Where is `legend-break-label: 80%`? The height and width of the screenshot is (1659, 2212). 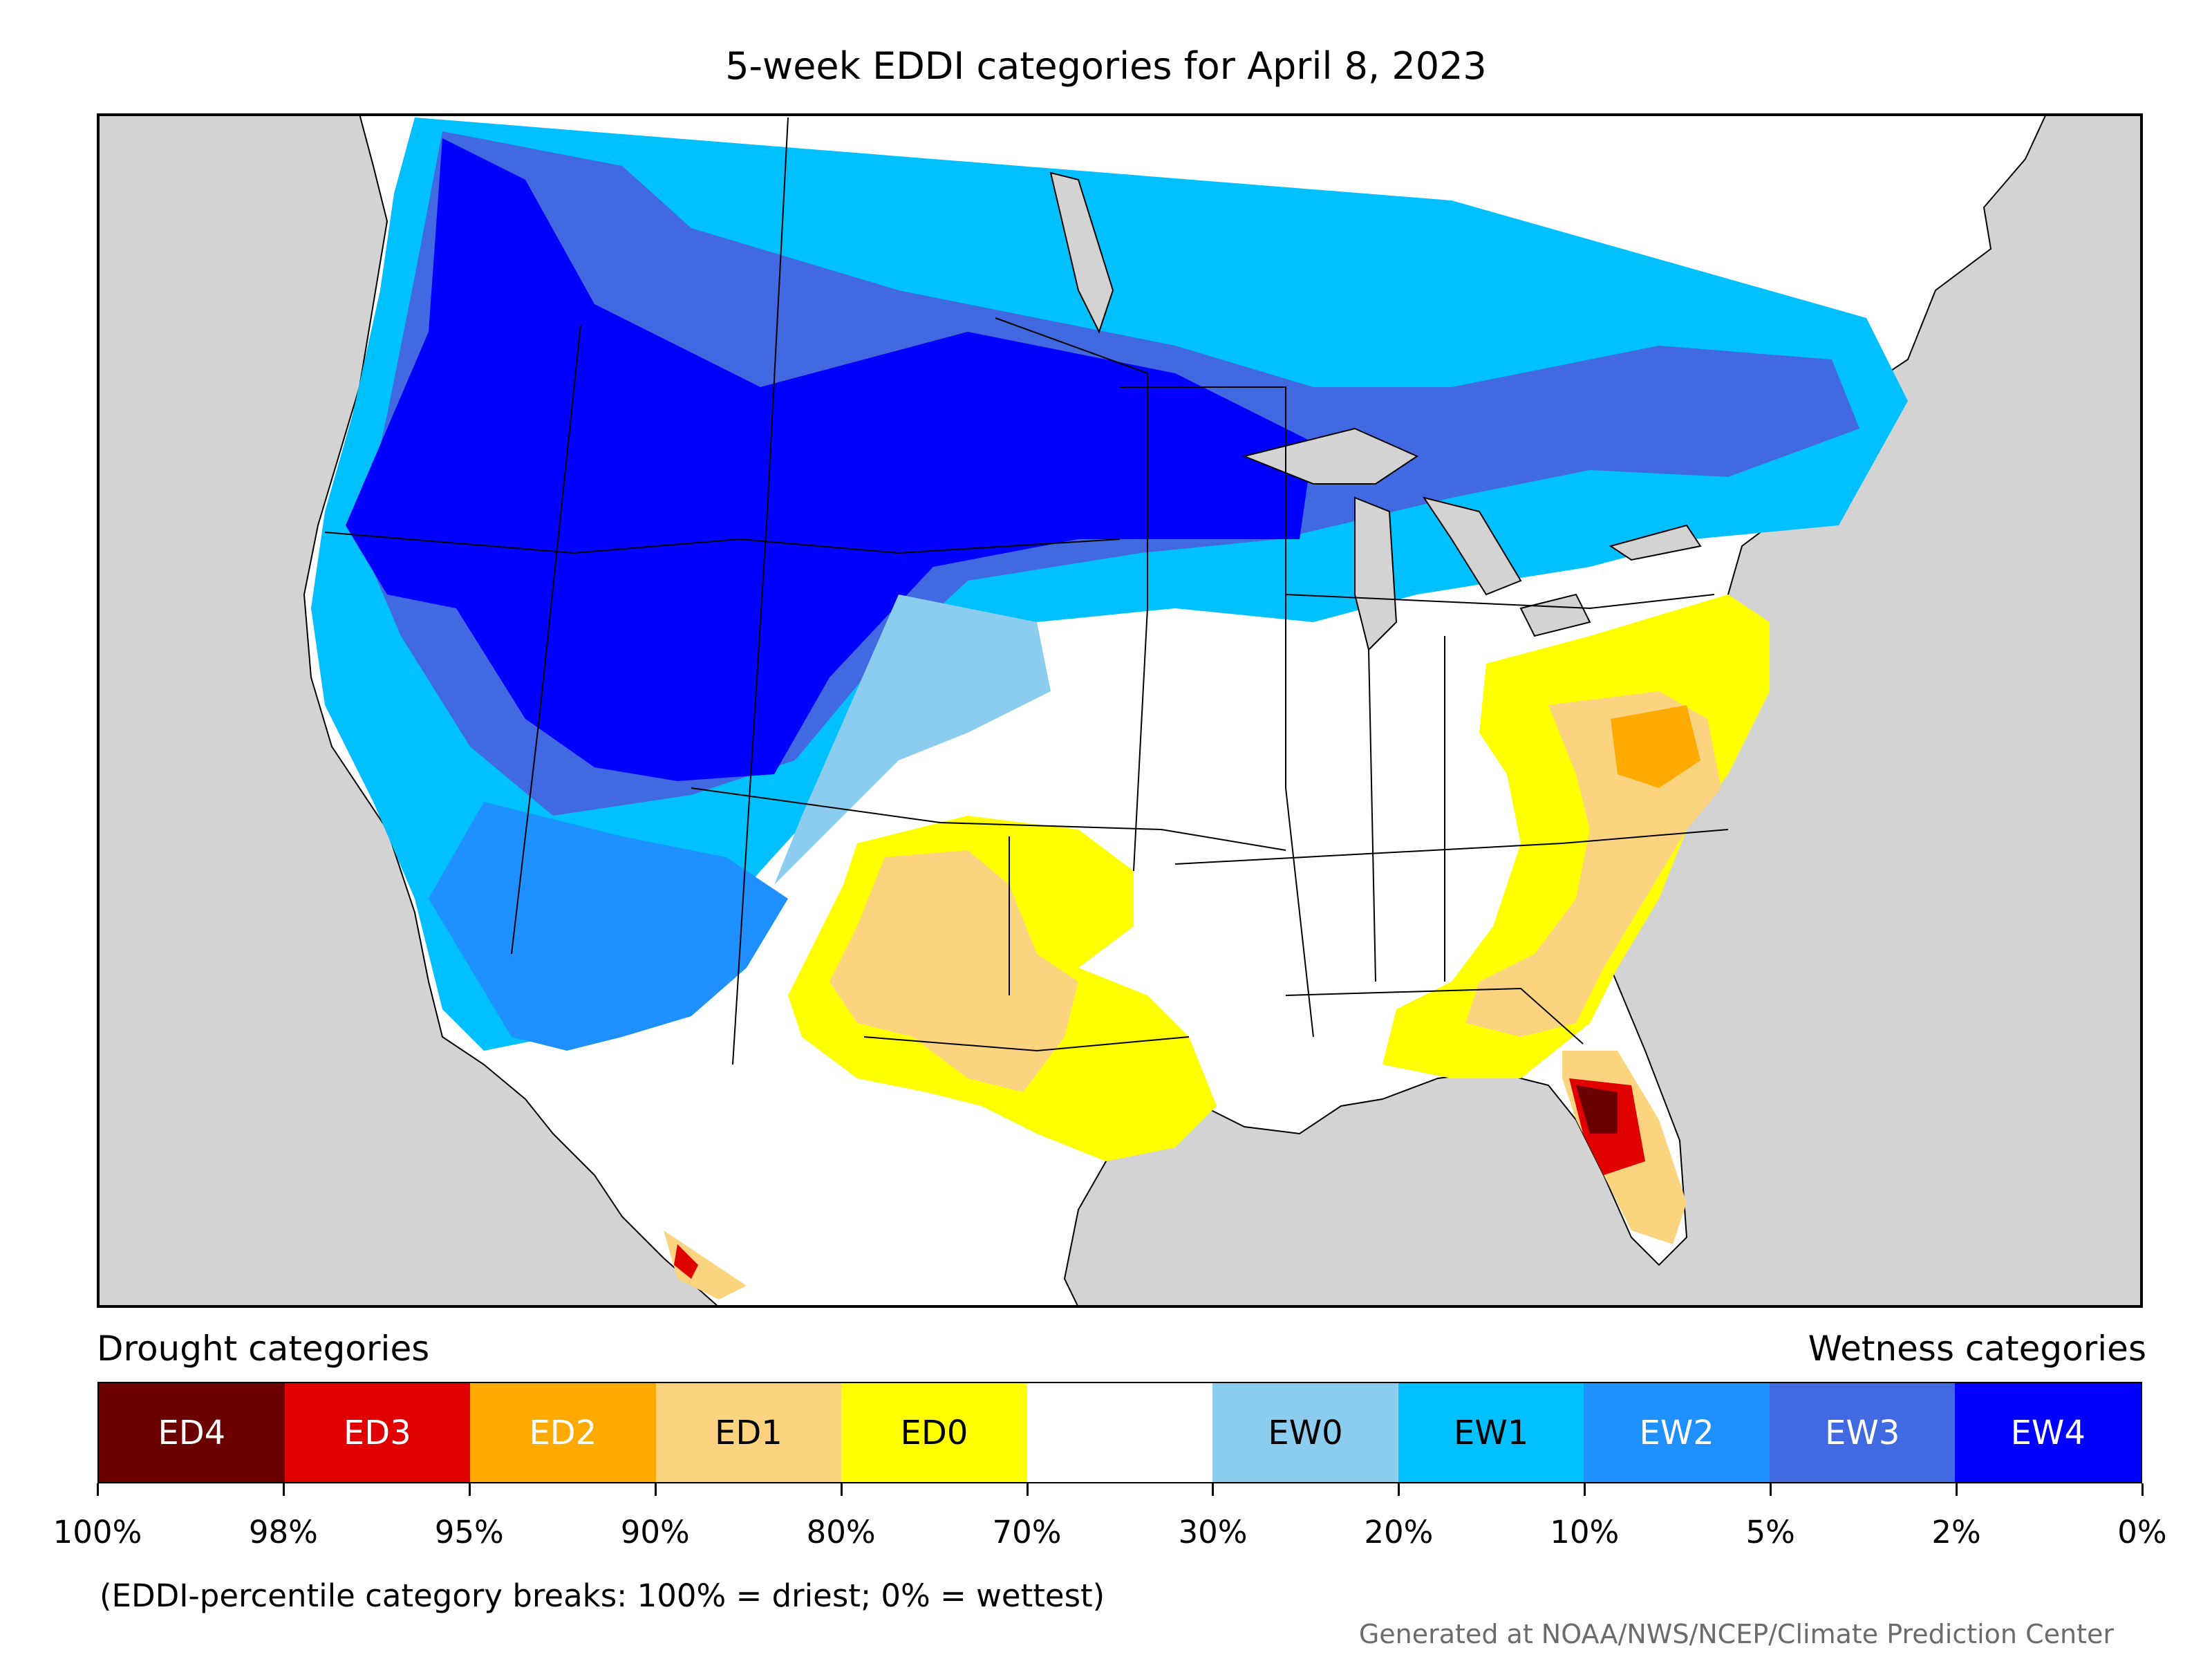
legend-break-label: 80% is located at coordinates (841, 1532).